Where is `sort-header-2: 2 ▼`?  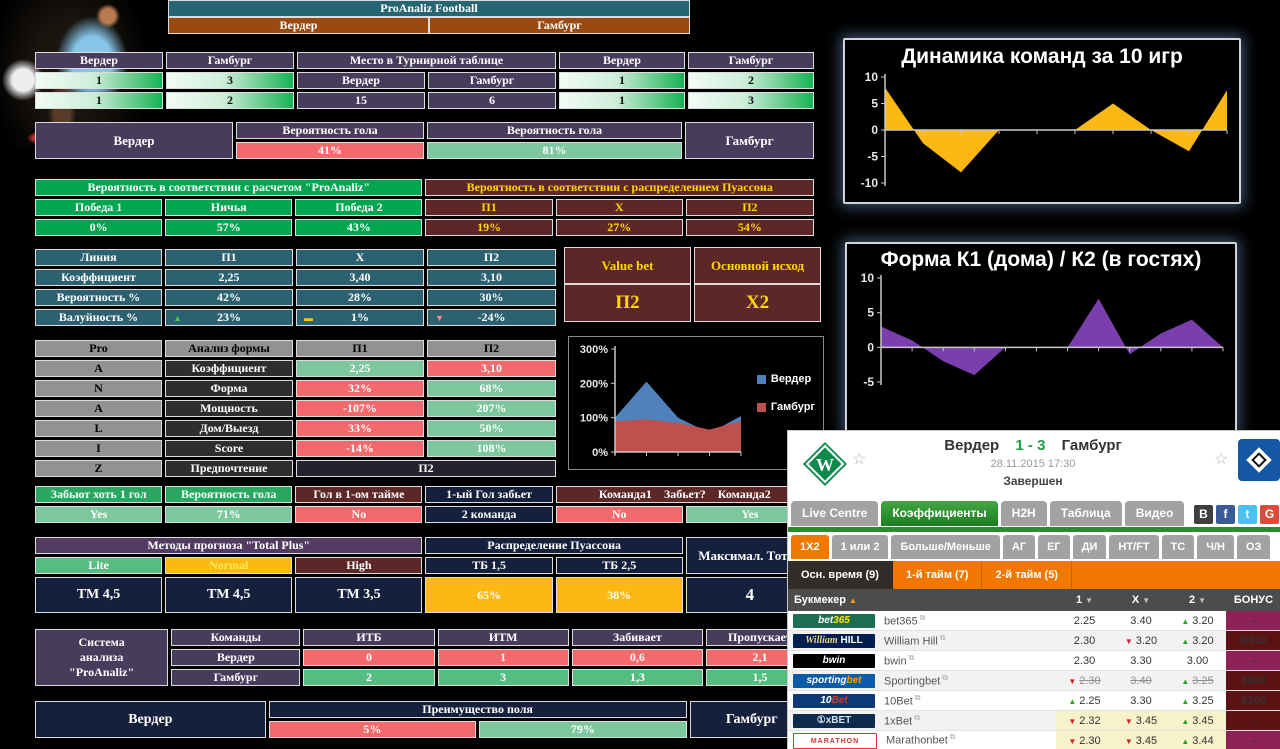 sort-header-2: 2 ▼ is located at coordinates (1197, 600).